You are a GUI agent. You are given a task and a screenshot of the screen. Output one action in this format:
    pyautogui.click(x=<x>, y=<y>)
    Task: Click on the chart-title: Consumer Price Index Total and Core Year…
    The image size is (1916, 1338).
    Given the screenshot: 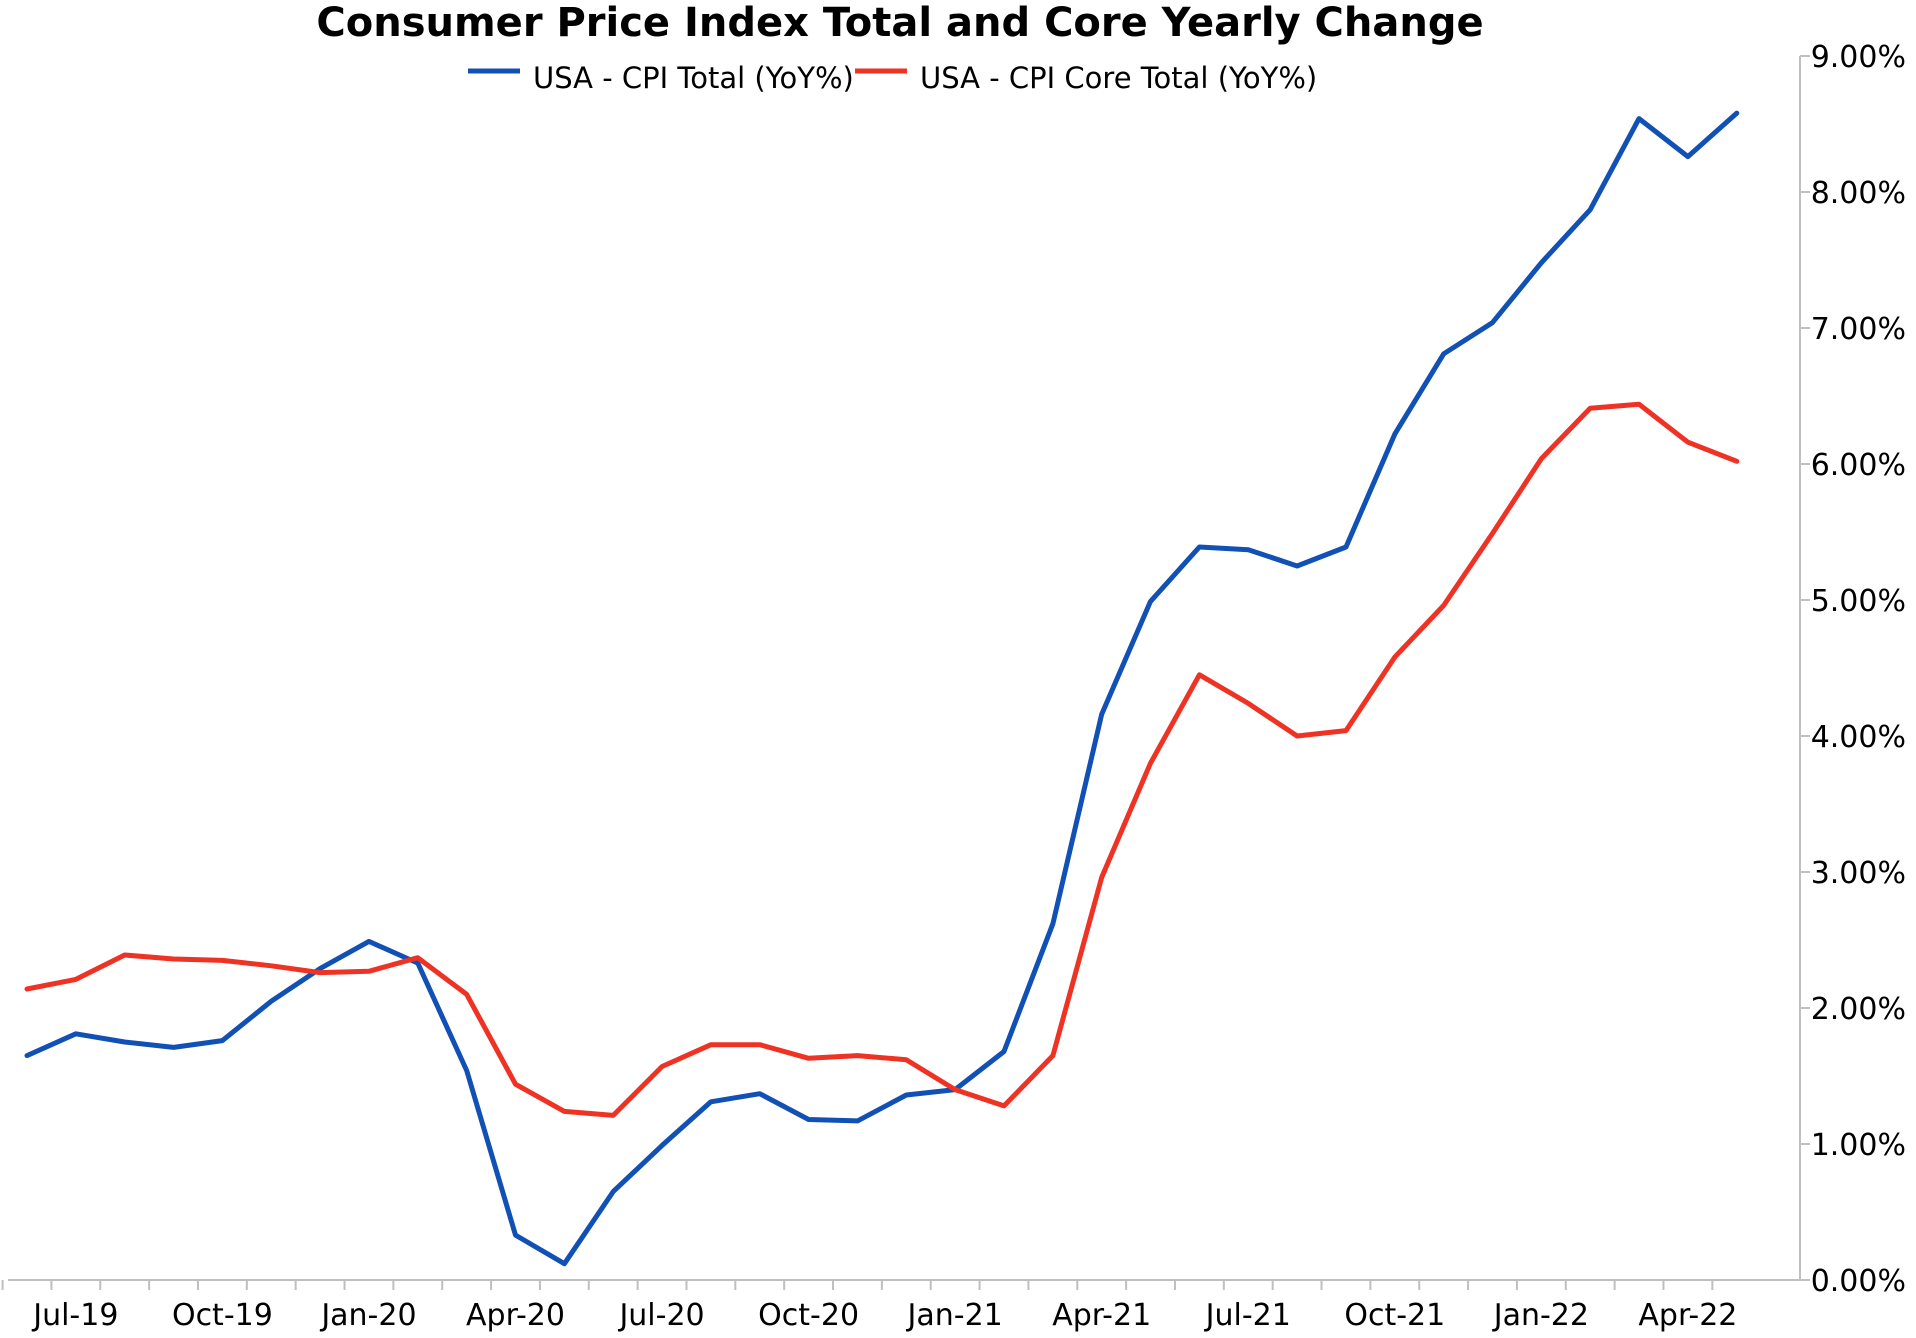 What is the action you would take?
    pyautogui.click(x=900, y=23)
    